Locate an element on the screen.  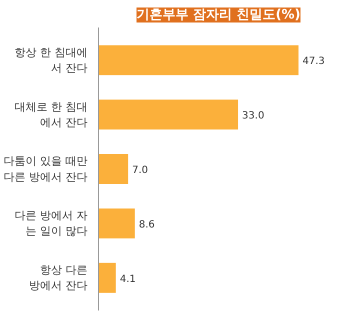
y-tick-label: 다툼이 있을 때만 다른 방에서 잔다 is located at coordinates (46, 169).